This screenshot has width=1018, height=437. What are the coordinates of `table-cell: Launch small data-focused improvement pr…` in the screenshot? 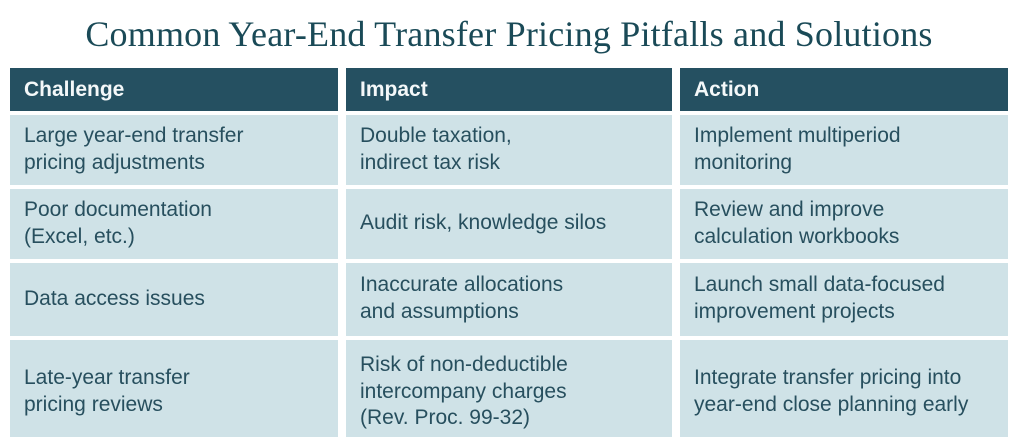 It's located at (844, 299).